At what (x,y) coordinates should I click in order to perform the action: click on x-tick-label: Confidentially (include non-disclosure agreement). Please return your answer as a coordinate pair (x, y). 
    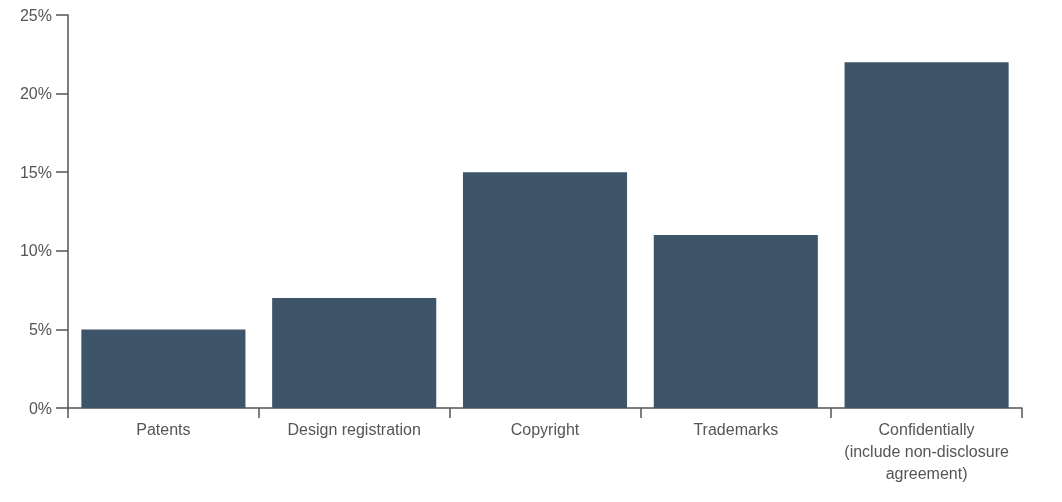
    Looking at the image, I should click on (926, 451).